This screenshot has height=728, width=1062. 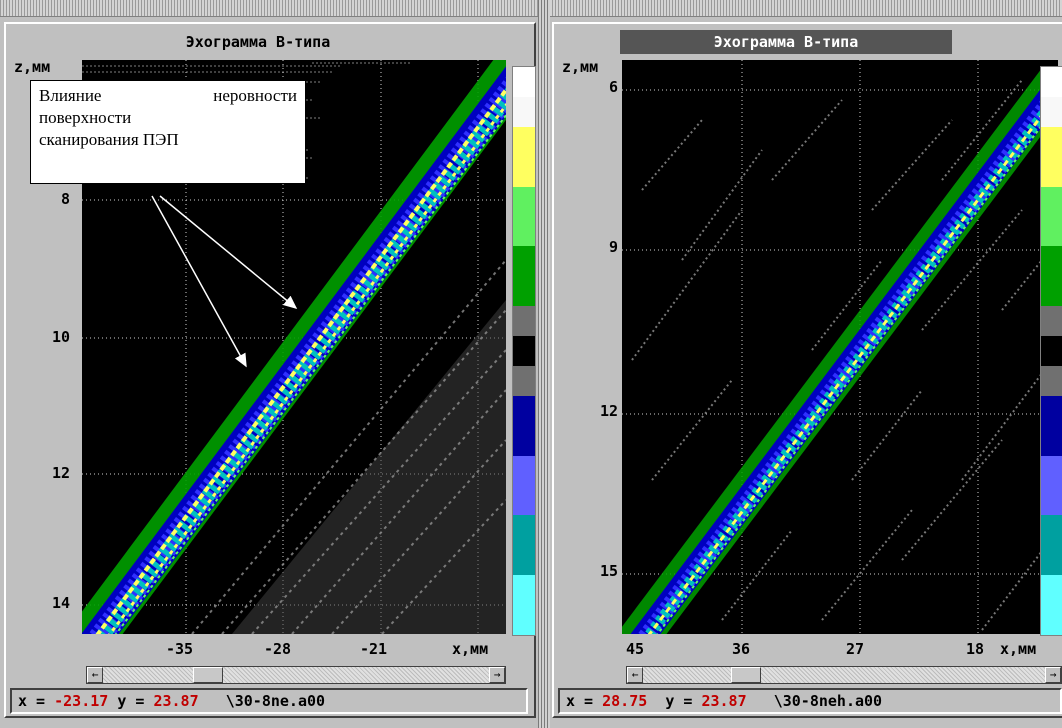 I want to click on left-file-name: \30-8ne.a00, so click(x=262, y=701).